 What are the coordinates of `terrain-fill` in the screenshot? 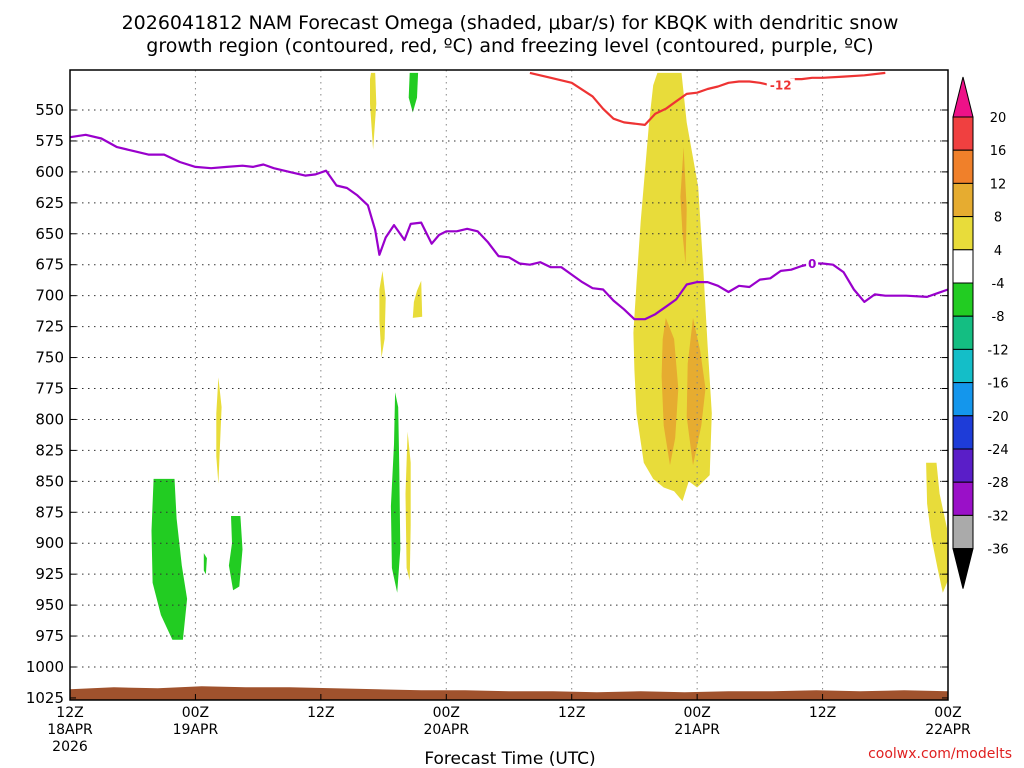 It's located at (509, 693).